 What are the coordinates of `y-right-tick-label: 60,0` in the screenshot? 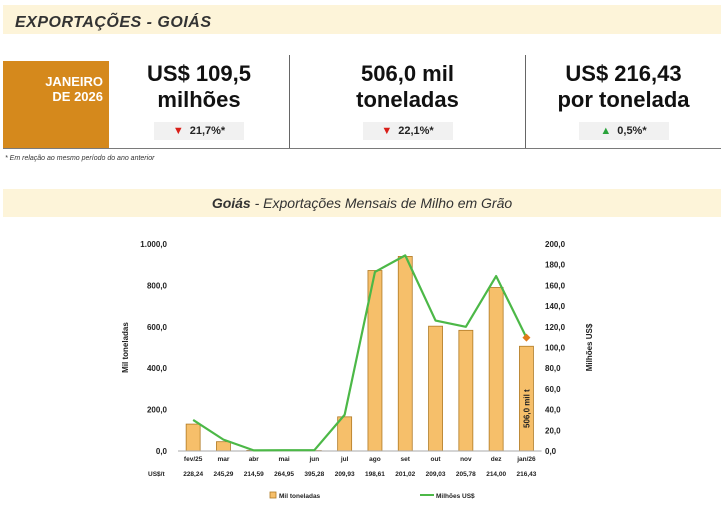 It's located at (553, 389).